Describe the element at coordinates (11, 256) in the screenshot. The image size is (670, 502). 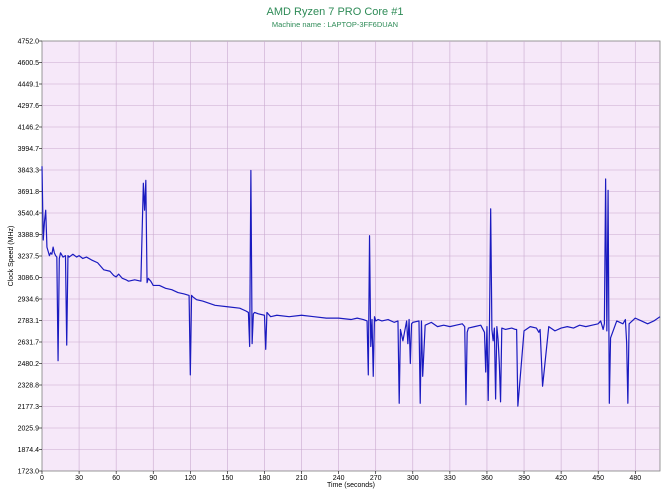
I see `y-axis-label: Clock Speed (MHz)` at that location.